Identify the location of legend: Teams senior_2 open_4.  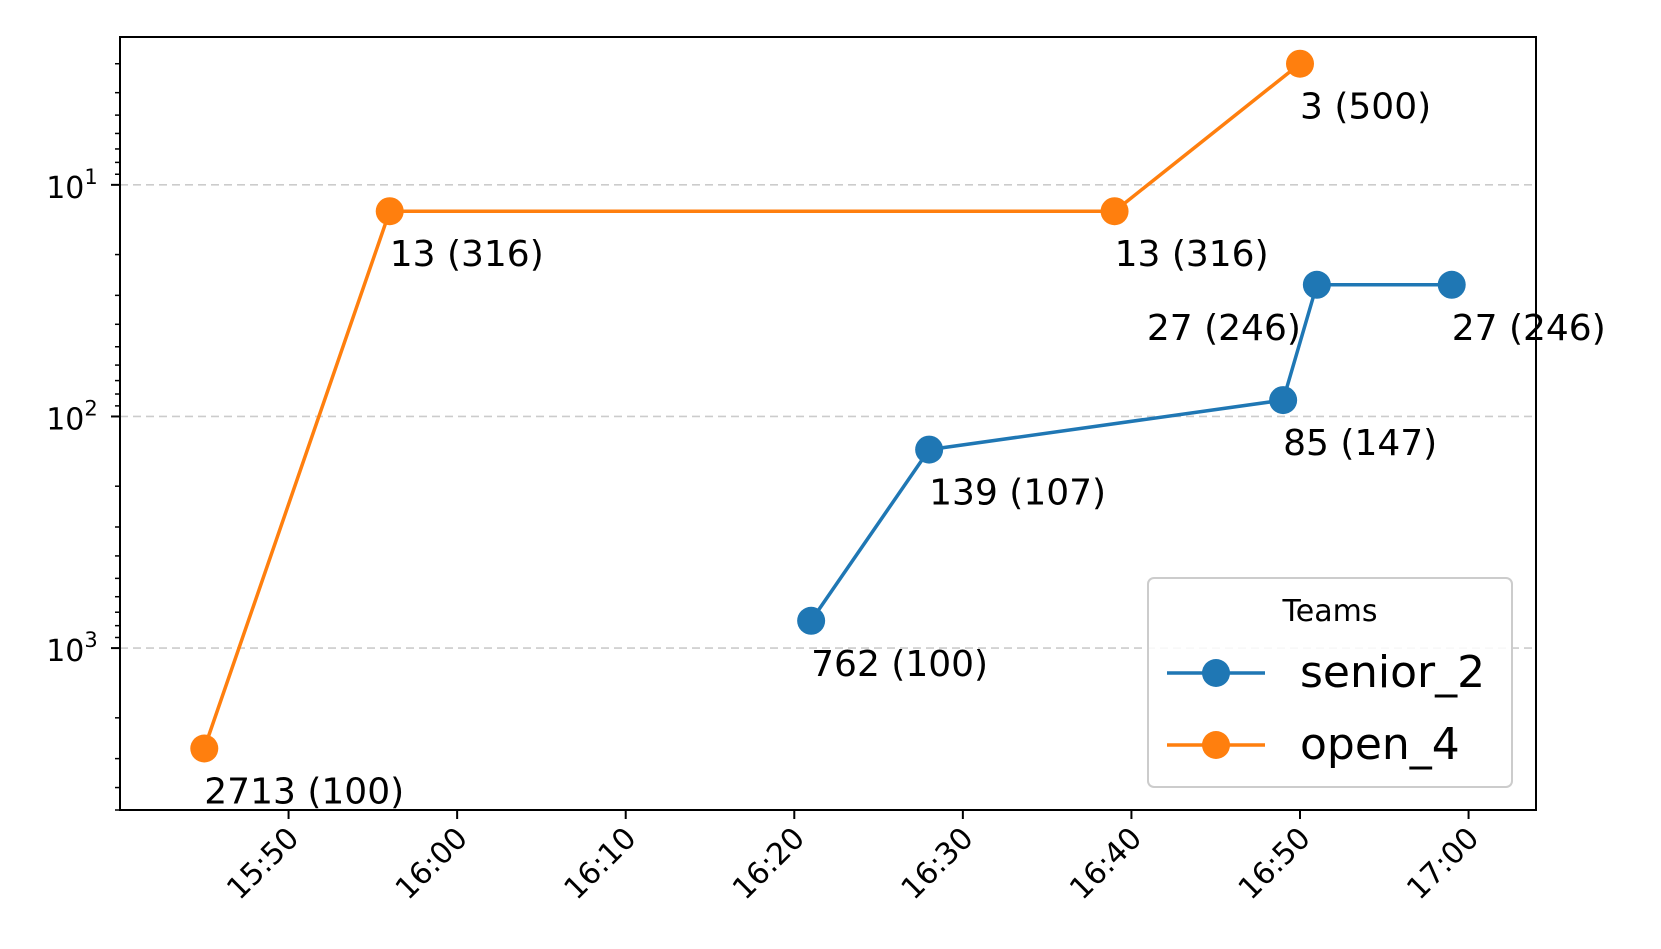
(1330, 682).